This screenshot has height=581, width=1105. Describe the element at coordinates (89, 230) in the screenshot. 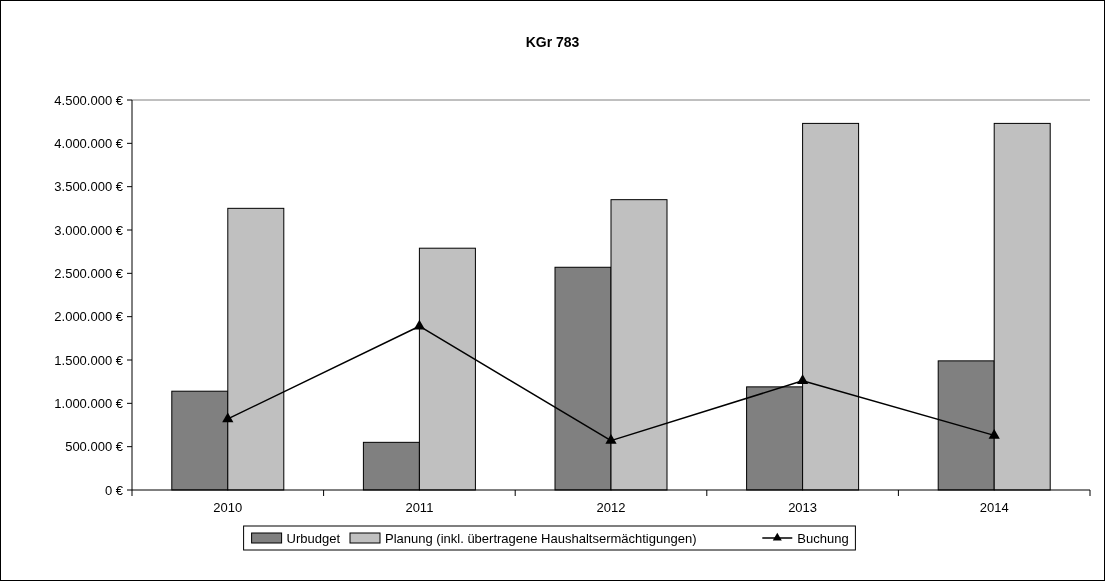

I see `y-tick-label: 3.000.000 €` at that location.